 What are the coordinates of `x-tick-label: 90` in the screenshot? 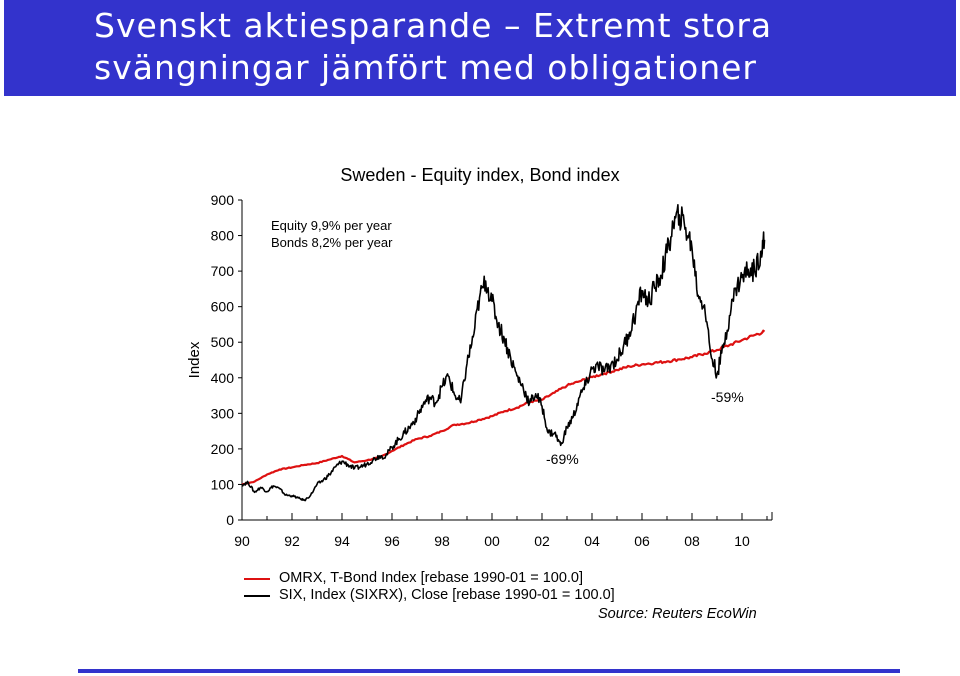 It's located at (242, 541).